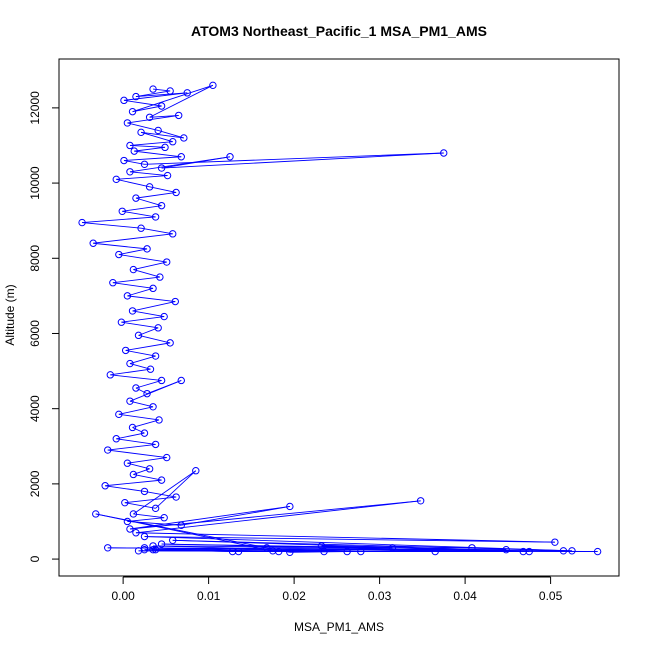 The width and height of the screenshot is (650, 650). Describe the element at coordinates (35, 258) in the screenshot. I see `y-tick-label: 8000` at that location.